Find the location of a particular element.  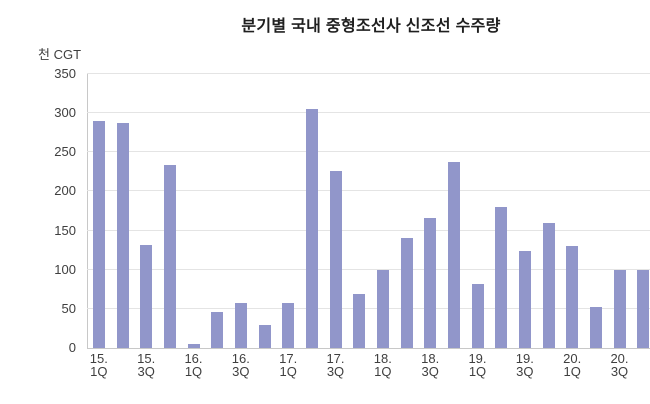

y-axis-tick-label-250: 250 is located at coordinates (65, 152).